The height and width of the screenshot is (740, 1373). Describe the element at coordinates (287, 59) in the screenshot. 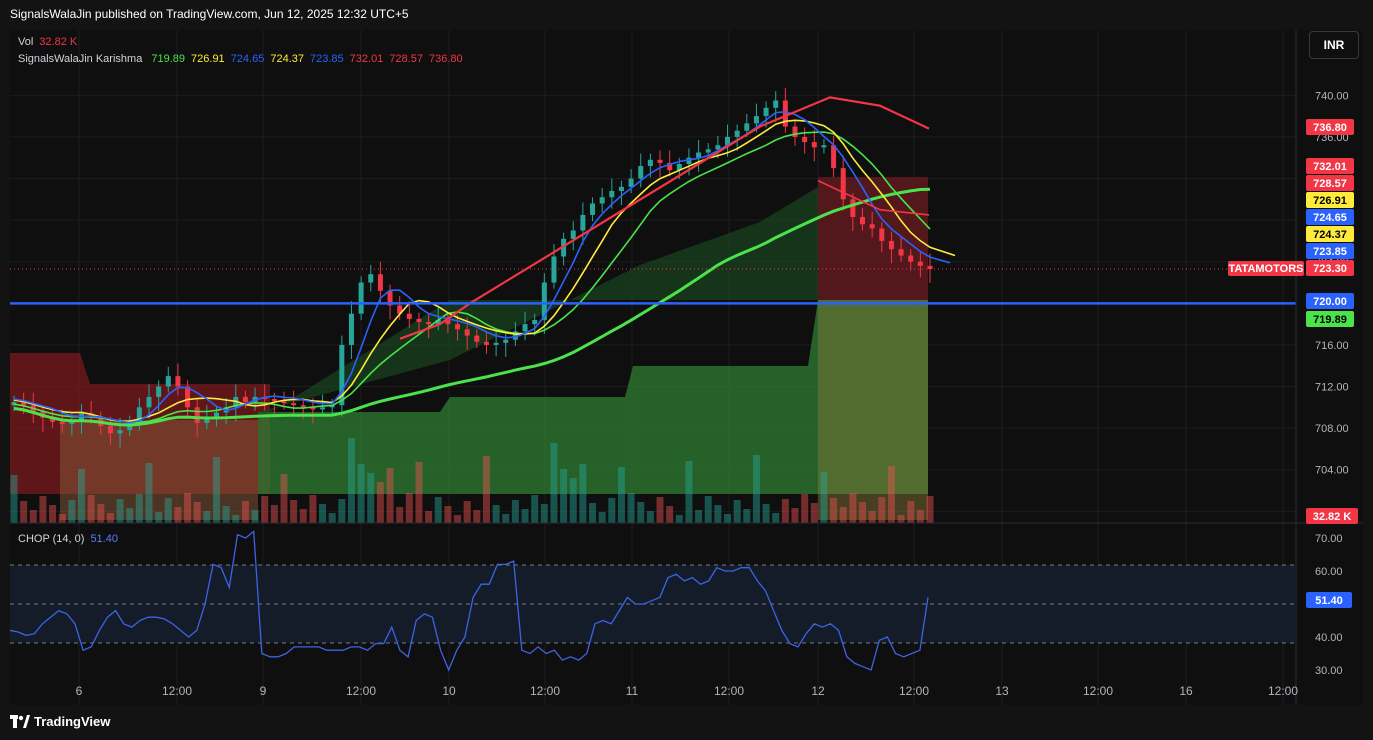

I see `indicator-legend-value: 724.37` at that location.